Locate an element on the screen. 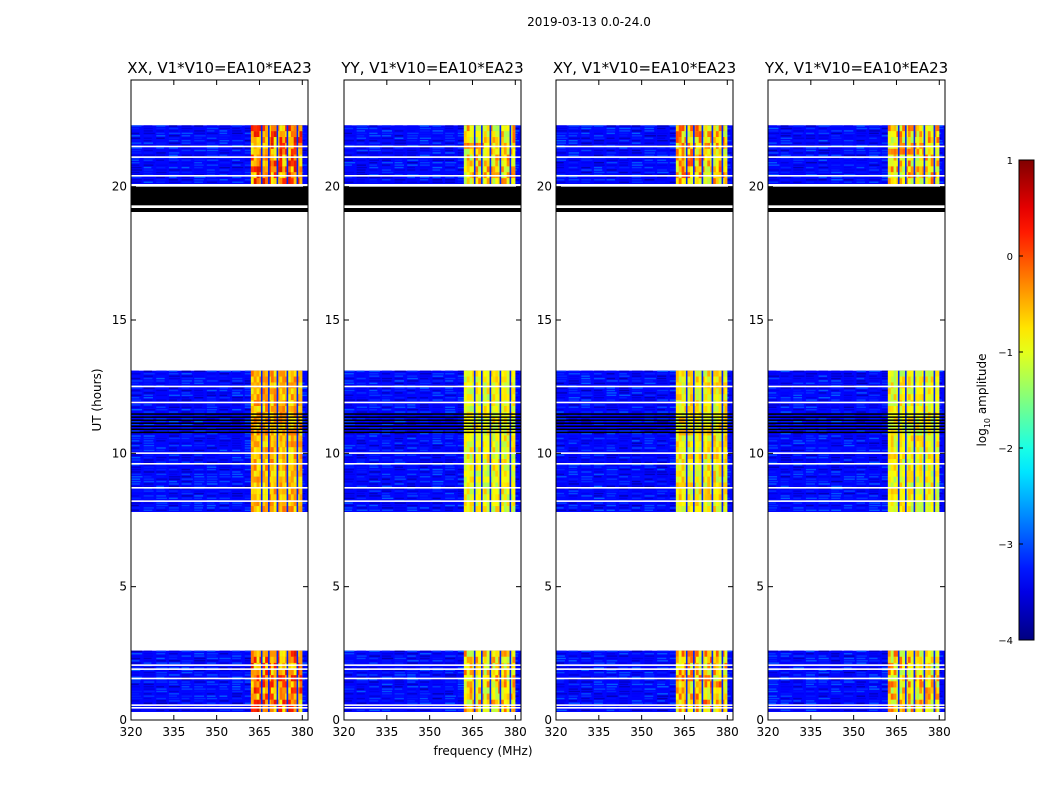 This screenshot has height=800, width=1050. y-tick-label: 20 is located at coordinates (332, 187).